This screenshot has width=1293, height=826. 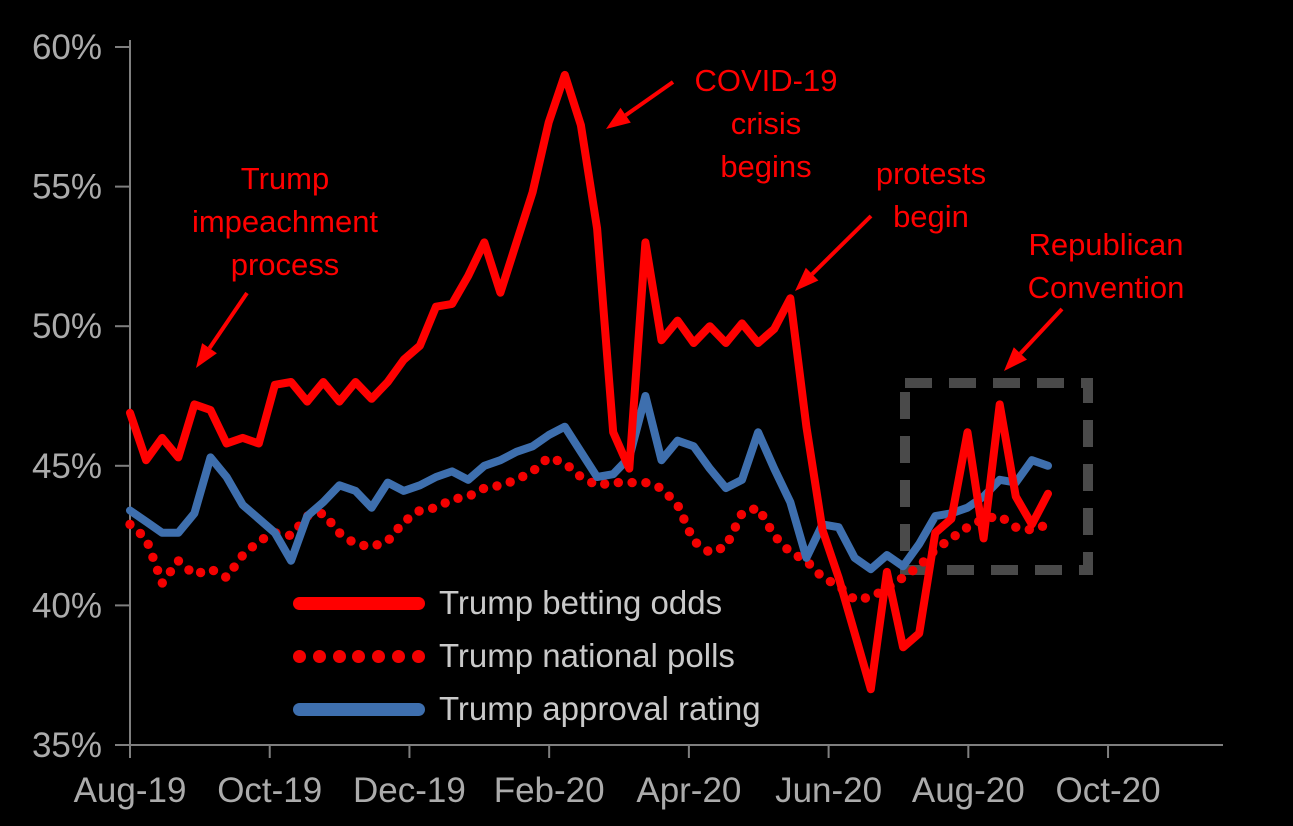 I want to click on series-trump-national-polls, so click(x=586, y=529).